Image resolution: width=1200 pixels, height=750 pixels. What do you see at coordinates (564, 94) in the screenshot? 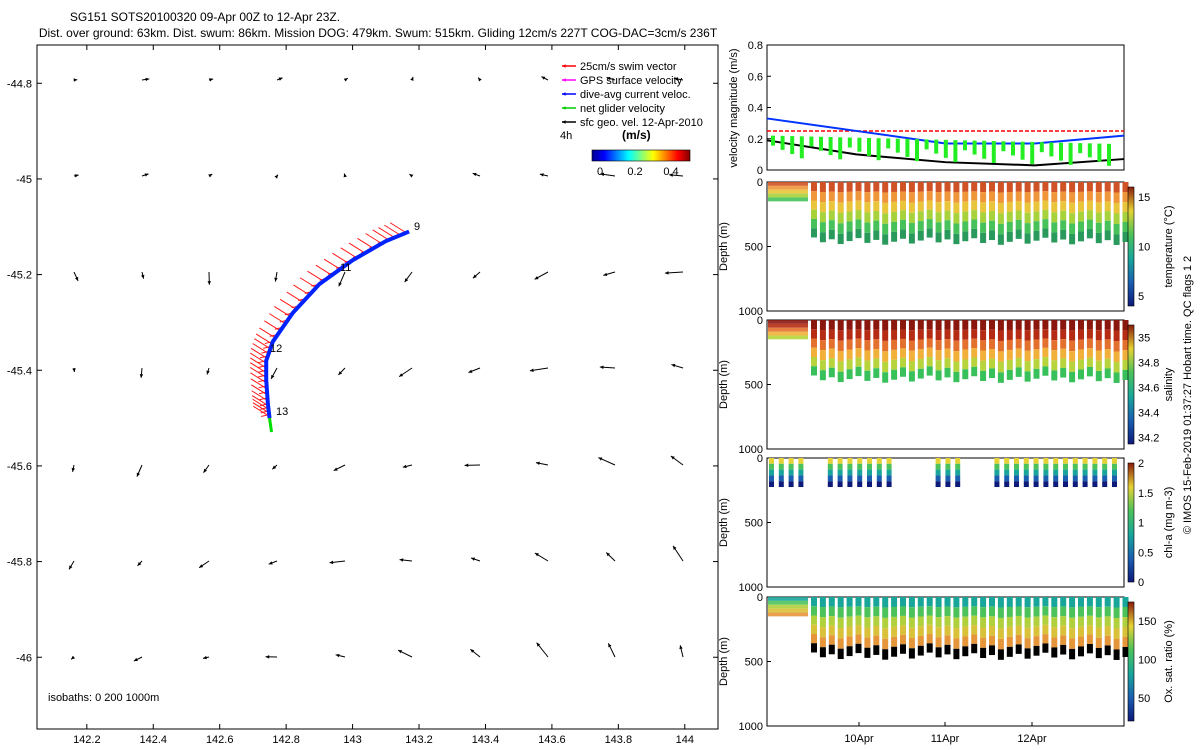
I see `legend-swatch-head` at bounding box center [564, 94].